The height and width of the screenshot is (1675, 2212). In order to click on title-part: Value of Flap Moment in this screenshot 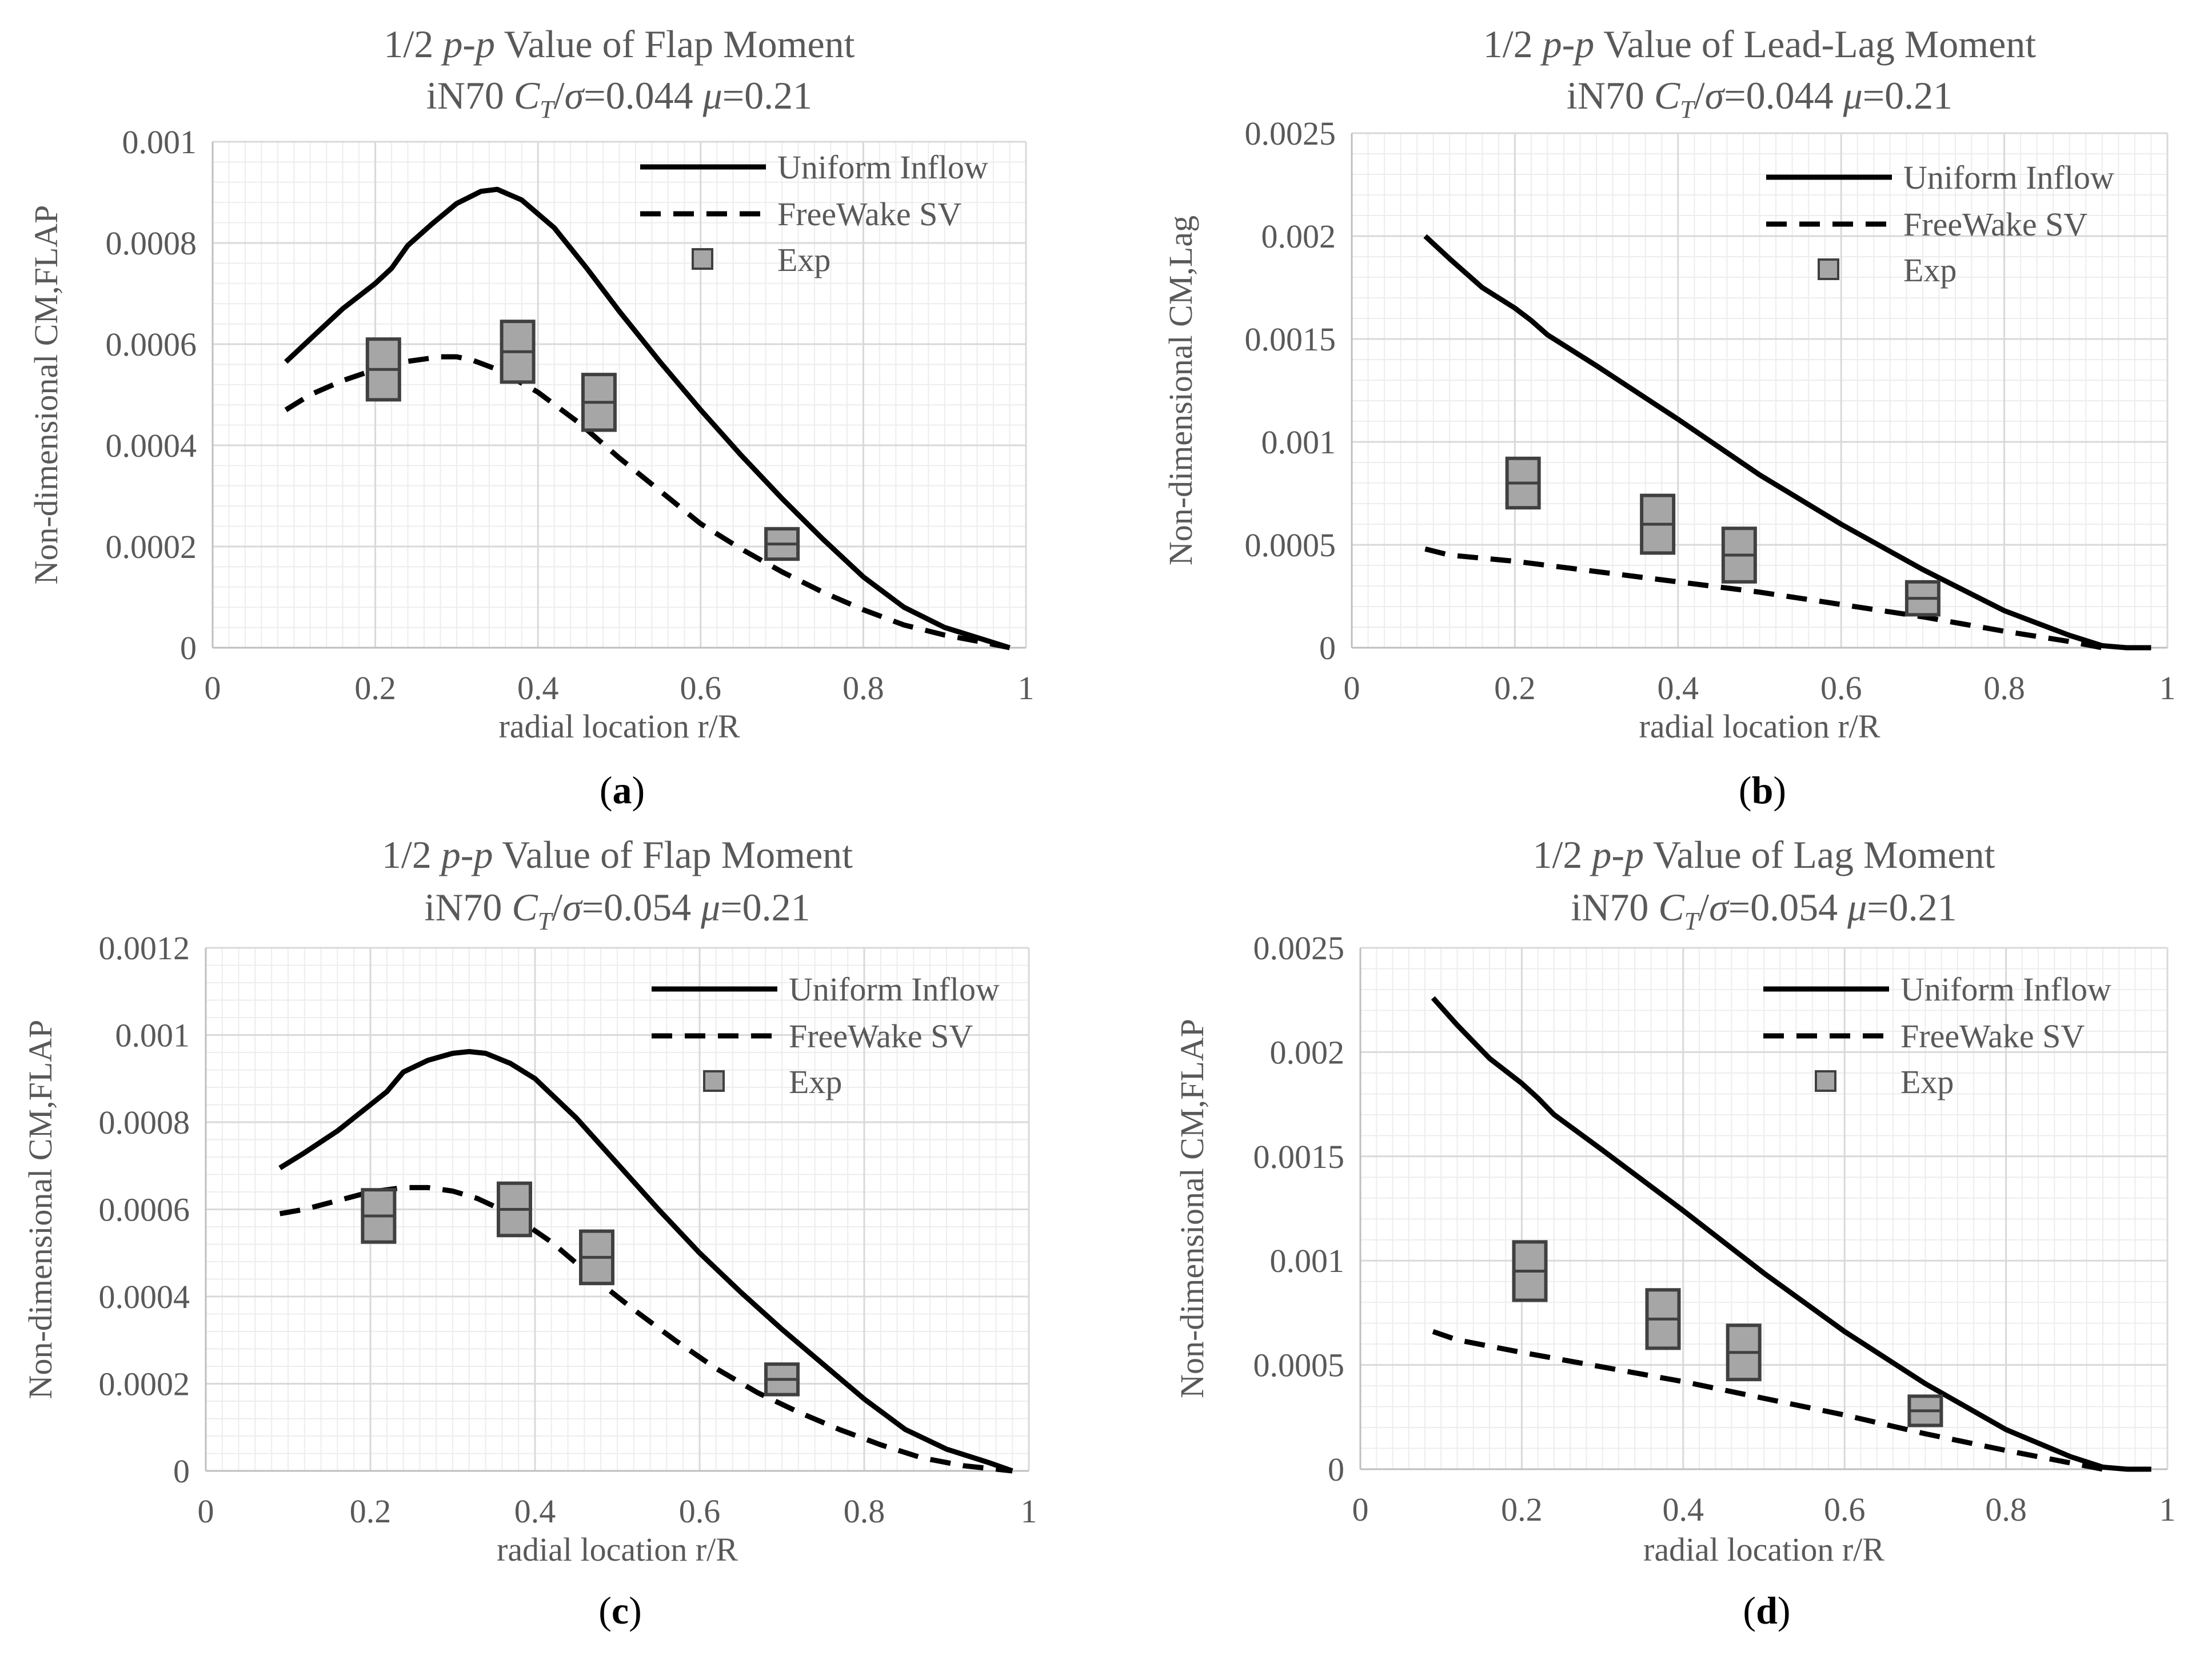, I will do `click(675, 44)`.